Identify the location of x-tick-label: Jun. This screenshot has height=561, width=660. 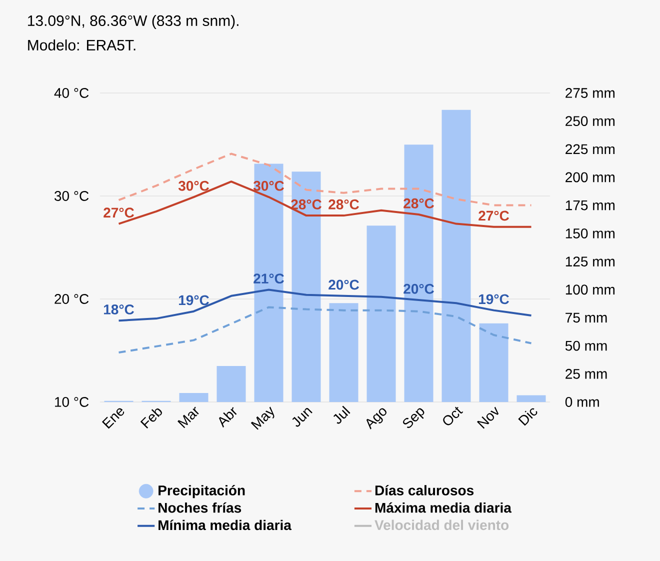
(302, 417).